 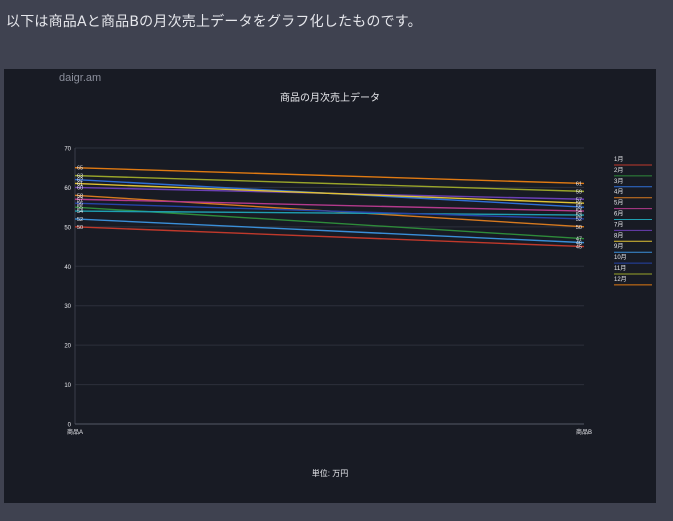 I want to click on legend-item: 7月, so click(x=633, y=226).